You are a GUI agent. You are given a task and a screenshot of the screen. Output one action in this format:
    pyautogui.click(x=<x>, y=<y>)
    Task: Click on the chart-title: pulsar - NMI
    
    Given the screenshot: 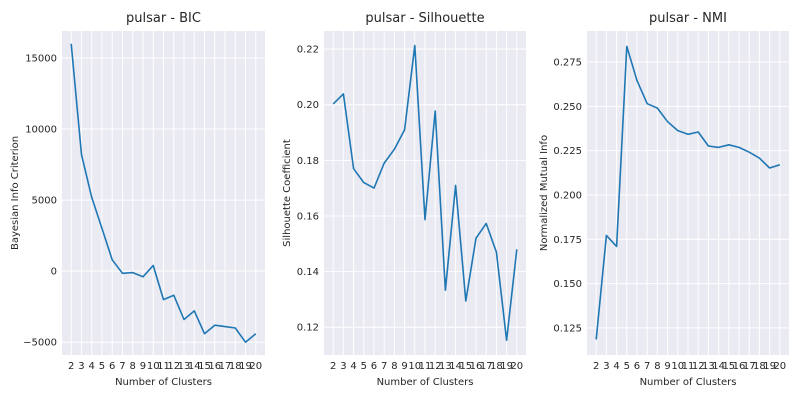 What is the action you would take?
    pyautogui.click(x=688, y=18)
    